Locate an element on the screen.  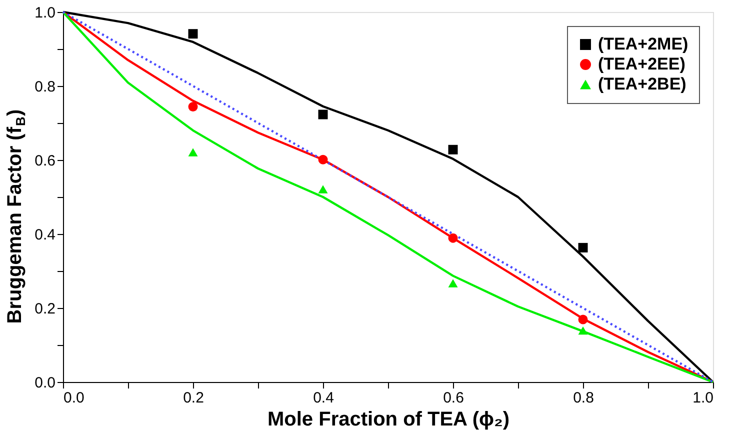
x-axis-title: Mole Fraction of TEA (ϕ₂) is located at coordinates (388, 419).